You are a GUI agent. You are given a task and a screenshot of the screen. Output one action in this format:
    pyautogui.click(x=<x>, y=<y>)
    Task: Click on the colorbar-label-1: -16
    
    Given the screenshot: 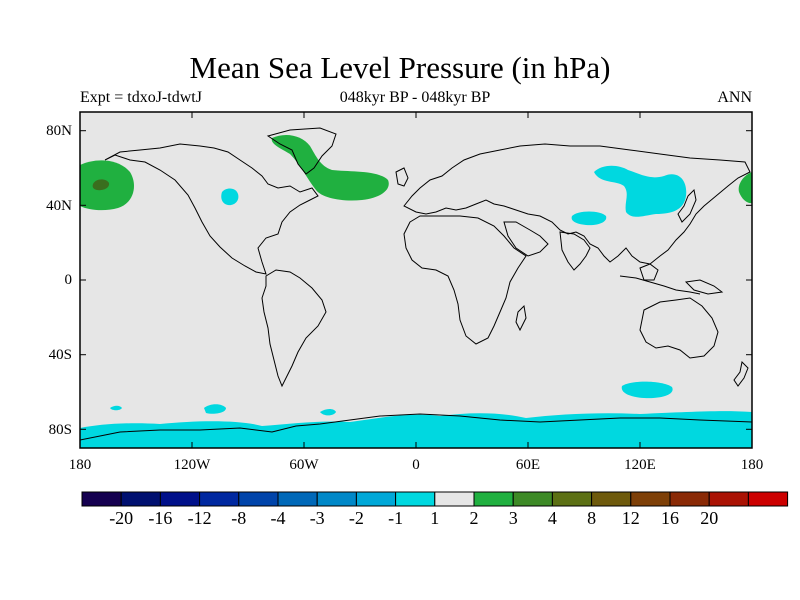 What is the action you would take?
    pyautogui.click(x=160, y=518)
    